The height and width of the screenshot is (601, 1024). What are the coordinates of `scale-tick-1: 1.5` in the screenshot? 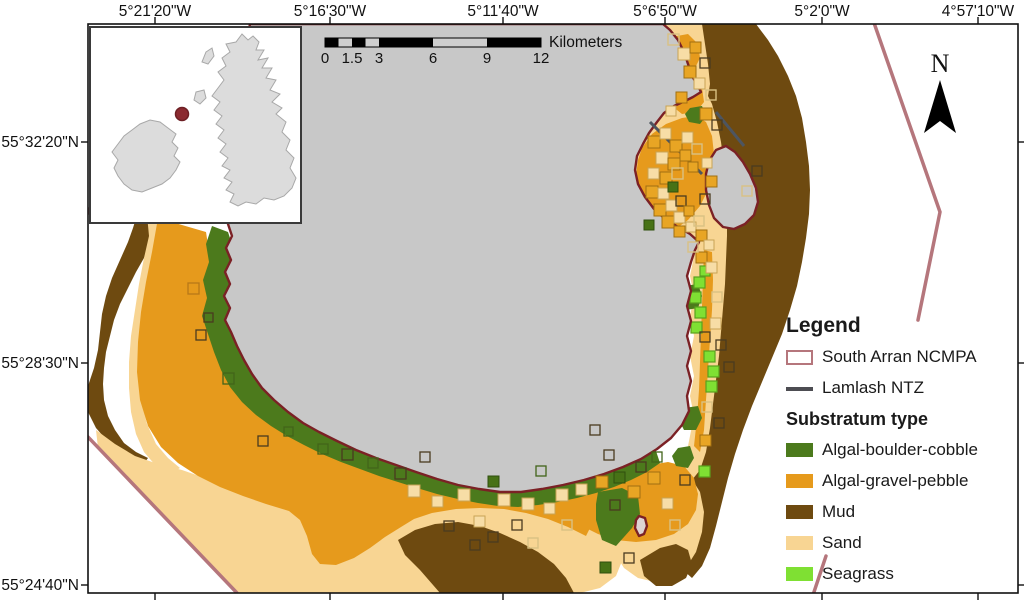 It's located at (352, 58).